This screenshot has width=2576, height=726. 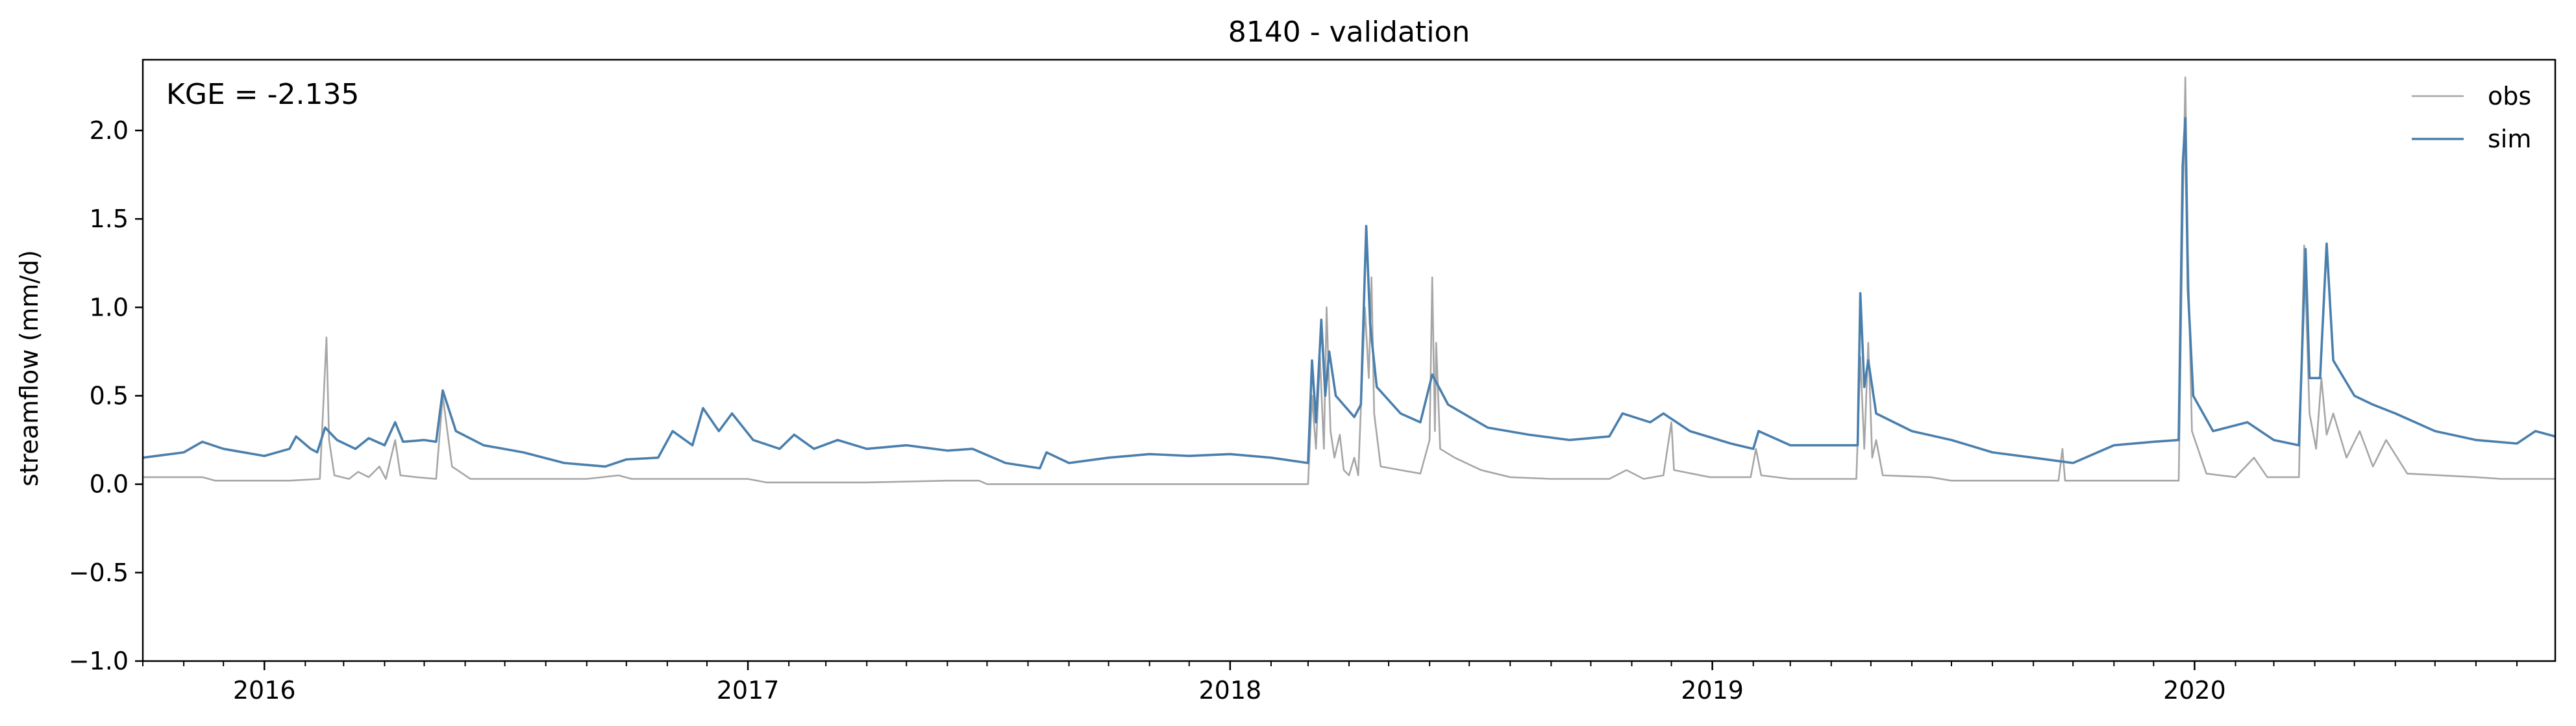 I want to click on y-tick-label: −1.0, so click(x=99, y=661).